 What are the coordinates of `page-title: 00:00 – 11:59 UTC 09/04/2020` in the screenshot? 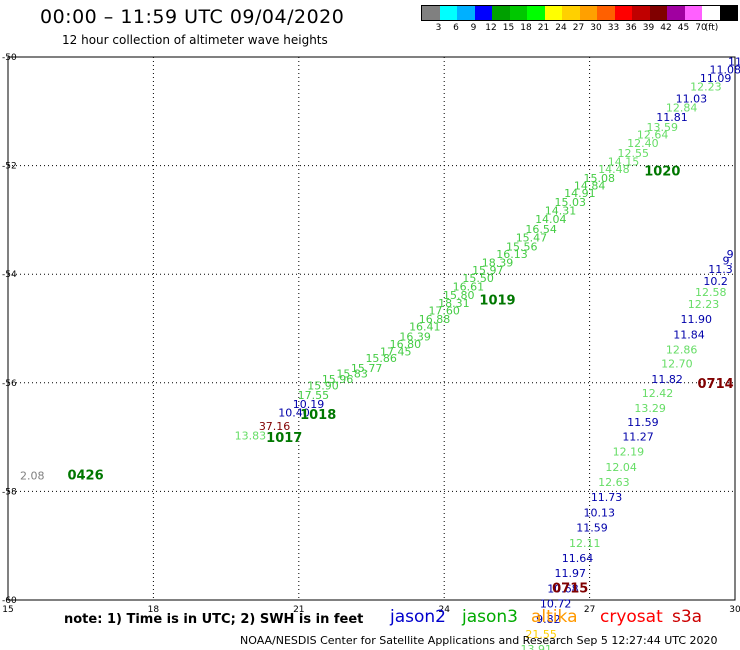 It's located at (192, 17).